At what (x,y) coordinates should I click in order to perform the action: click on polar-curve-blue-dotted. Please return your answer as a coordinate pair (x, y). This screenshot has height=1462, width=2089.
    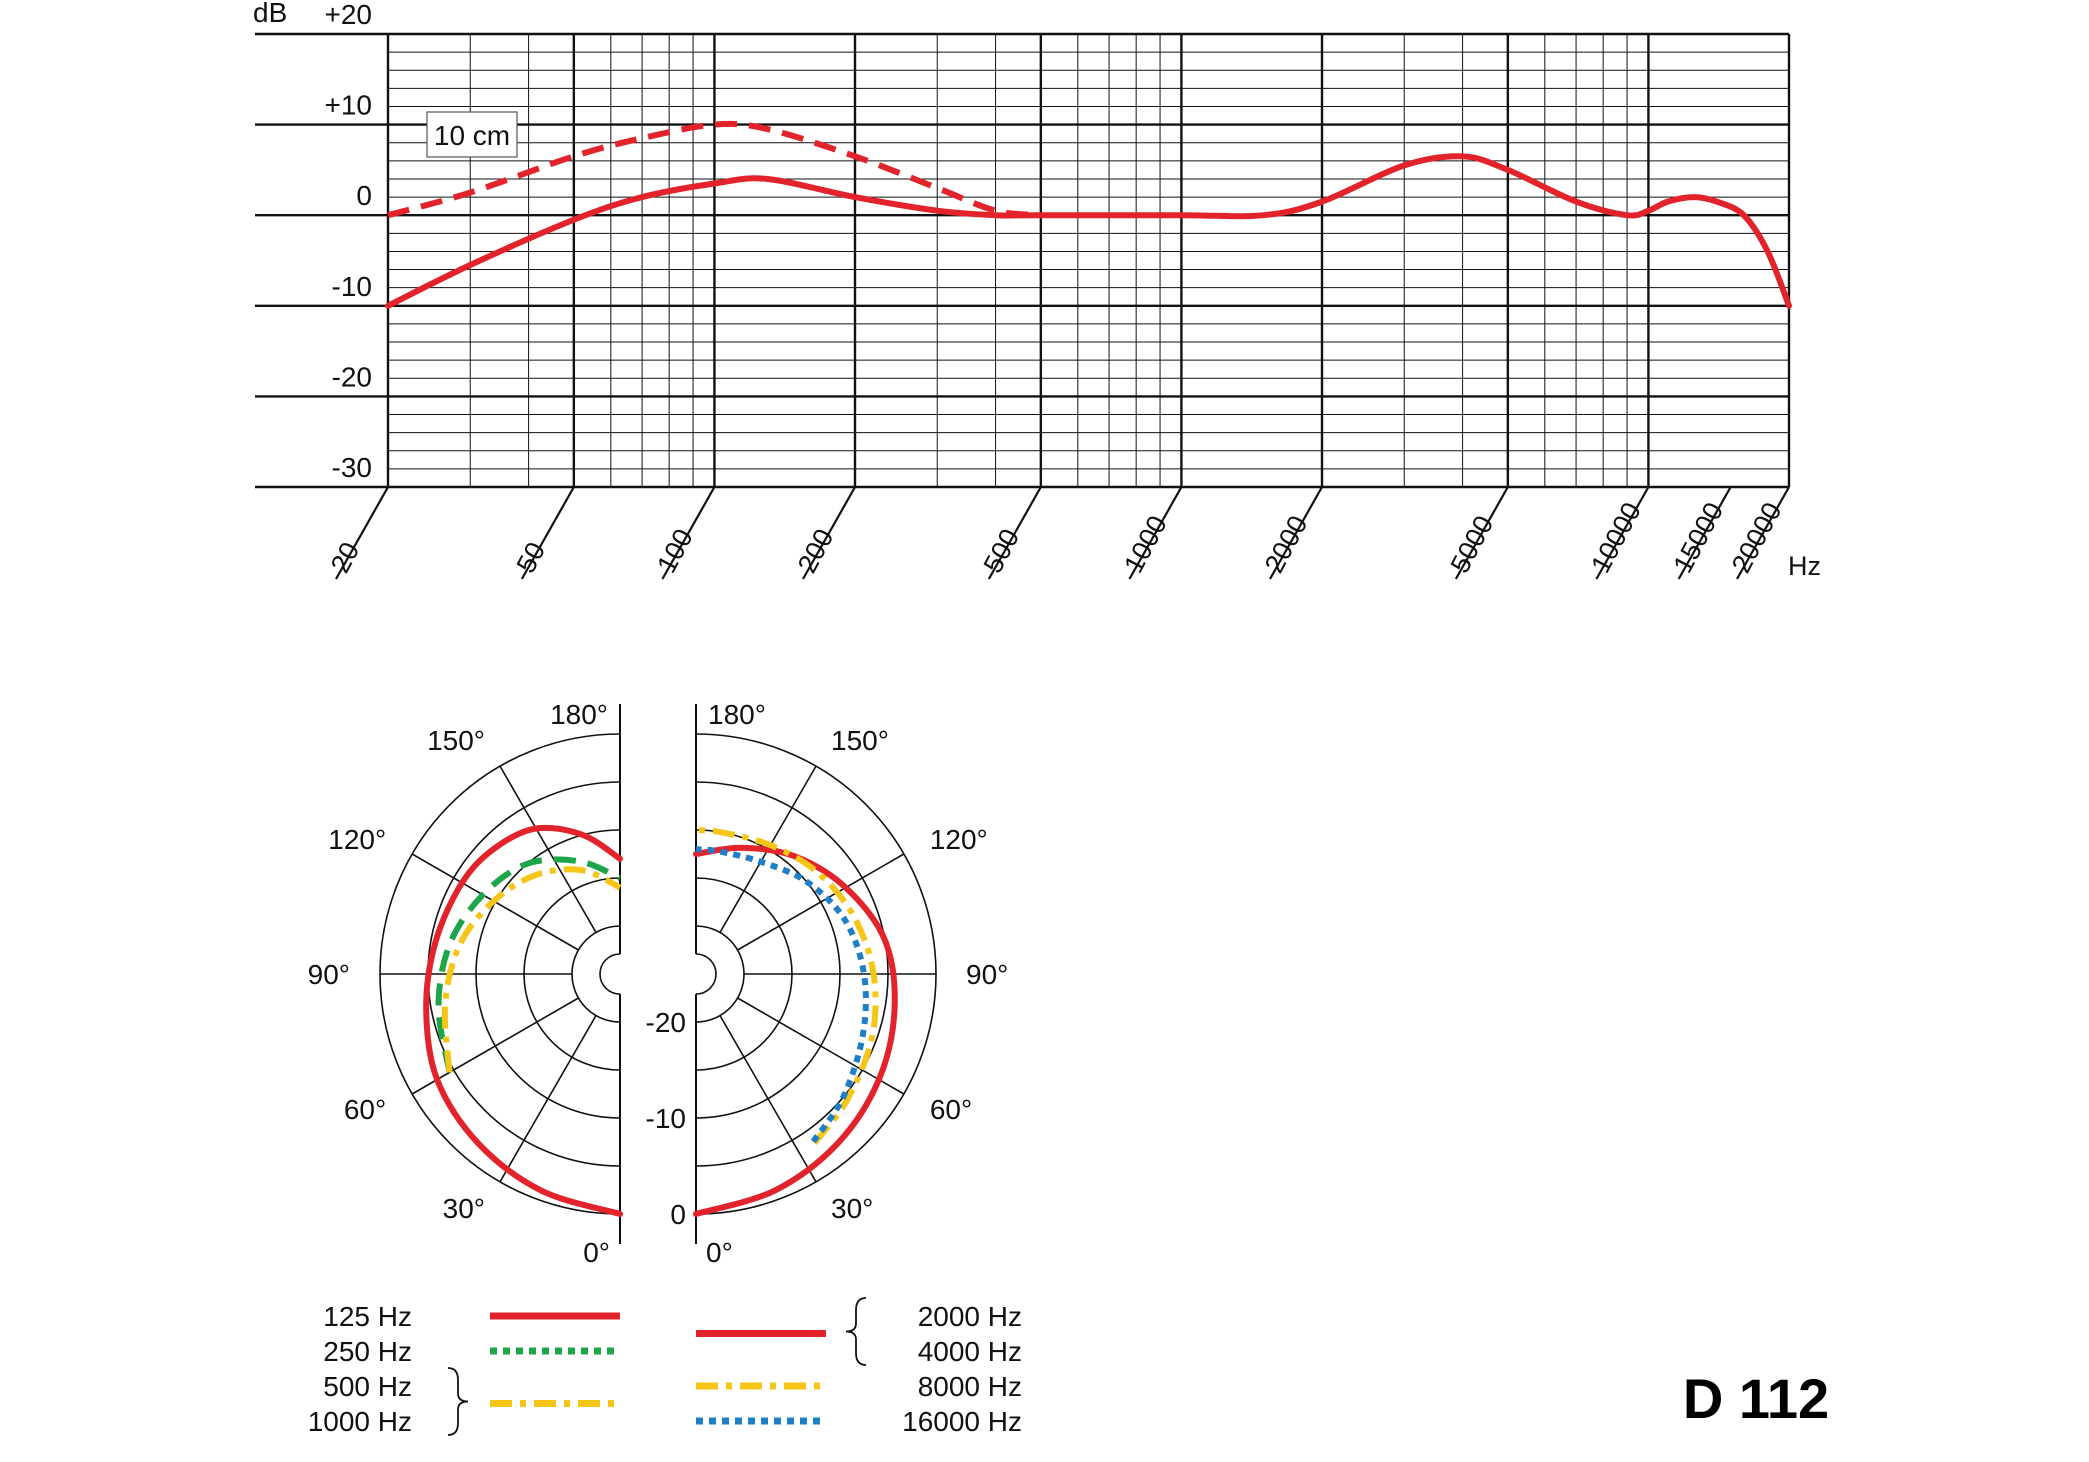
    Looking at the image, I should click on (782, 995).